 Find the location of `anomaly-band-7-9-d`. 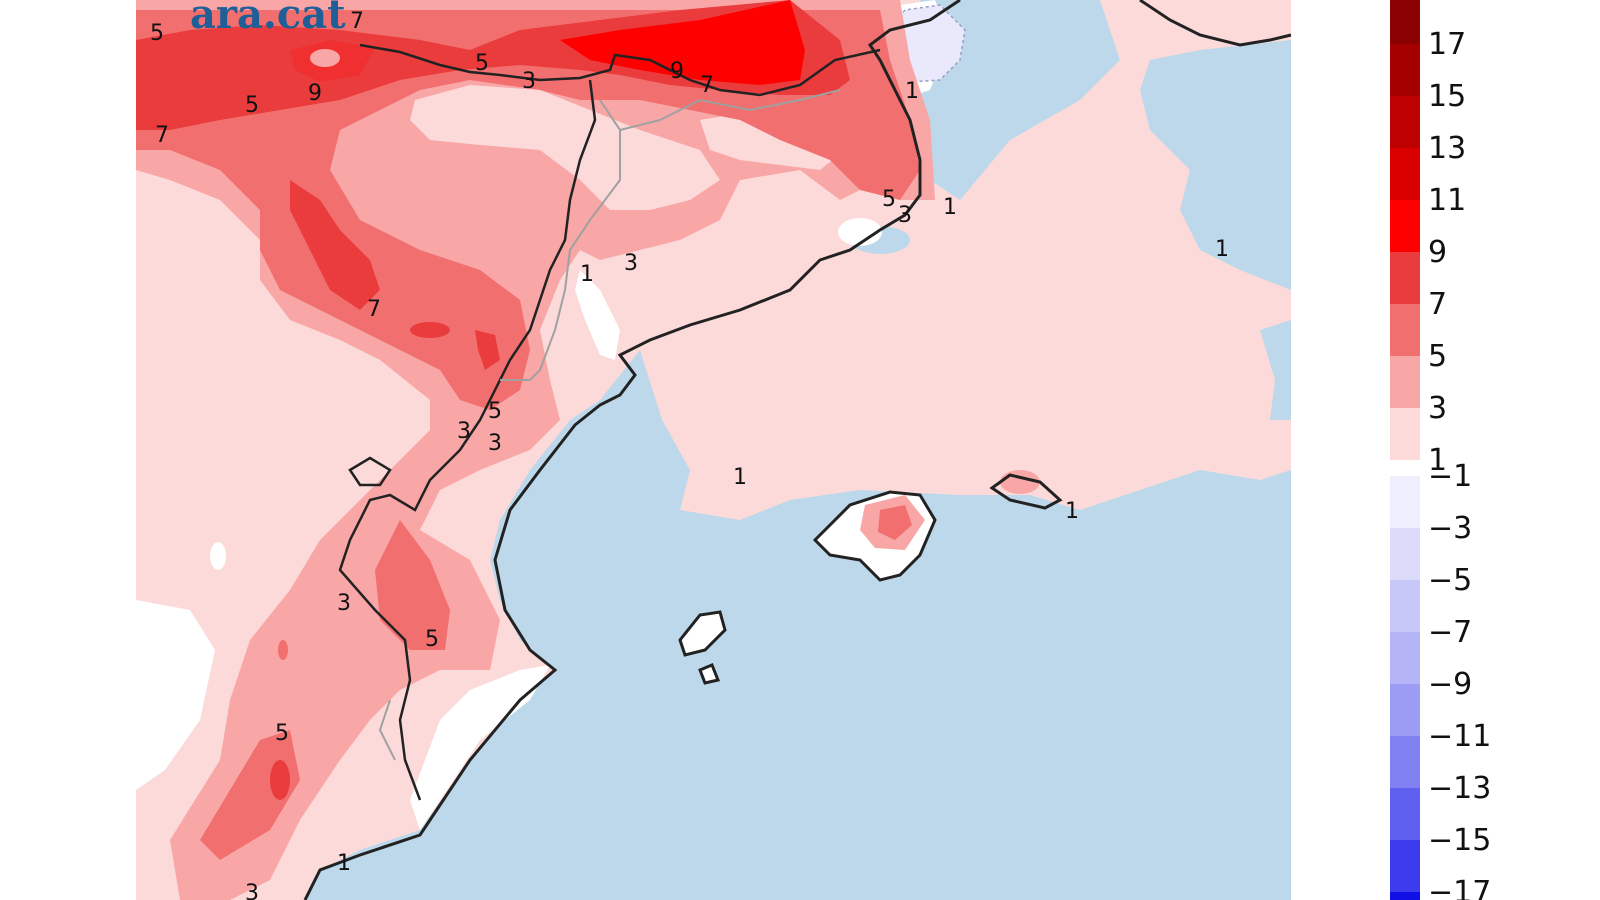

anomaly-band-7-9-d is located at coordinates (487, 350).